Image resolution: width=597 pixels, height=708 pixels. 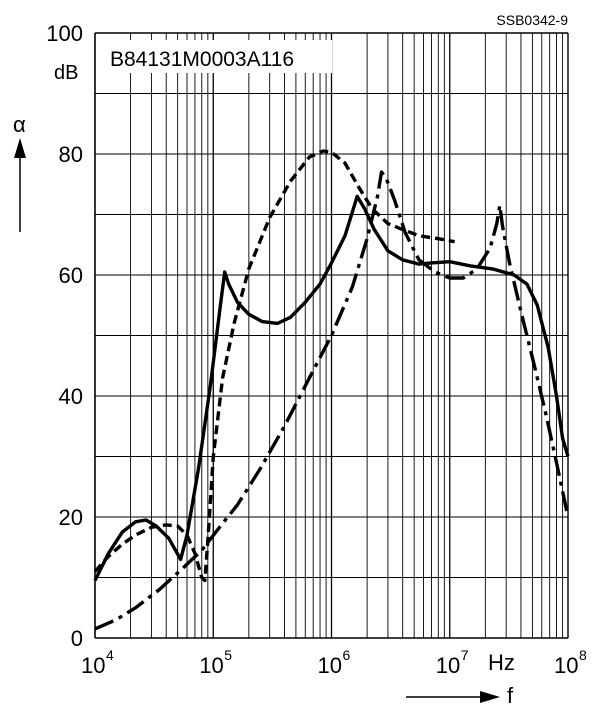 What do you see at coordinates (71, 517) in the screenshot?
I see `y-tick-label: 20` at bounding box center [71, 517].